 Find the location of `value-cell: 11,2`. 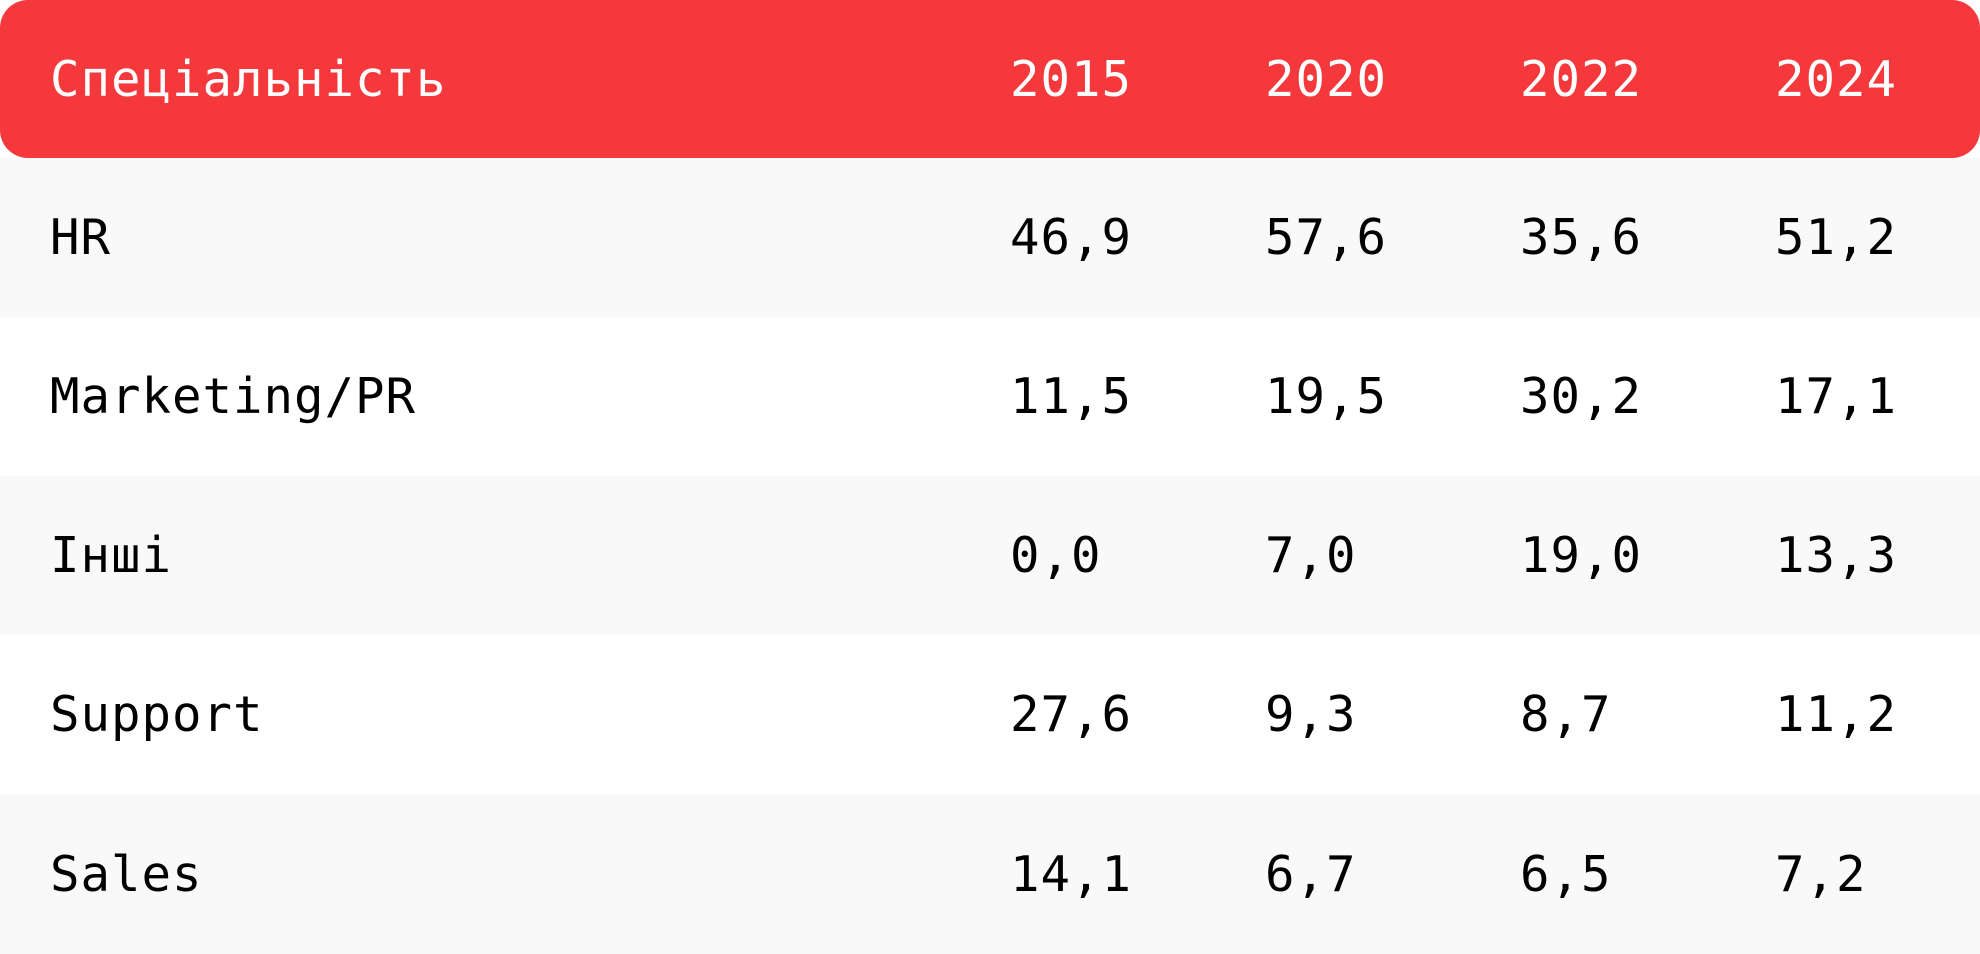

value-cell: 11,2 is located at coordinates (1836, 714).